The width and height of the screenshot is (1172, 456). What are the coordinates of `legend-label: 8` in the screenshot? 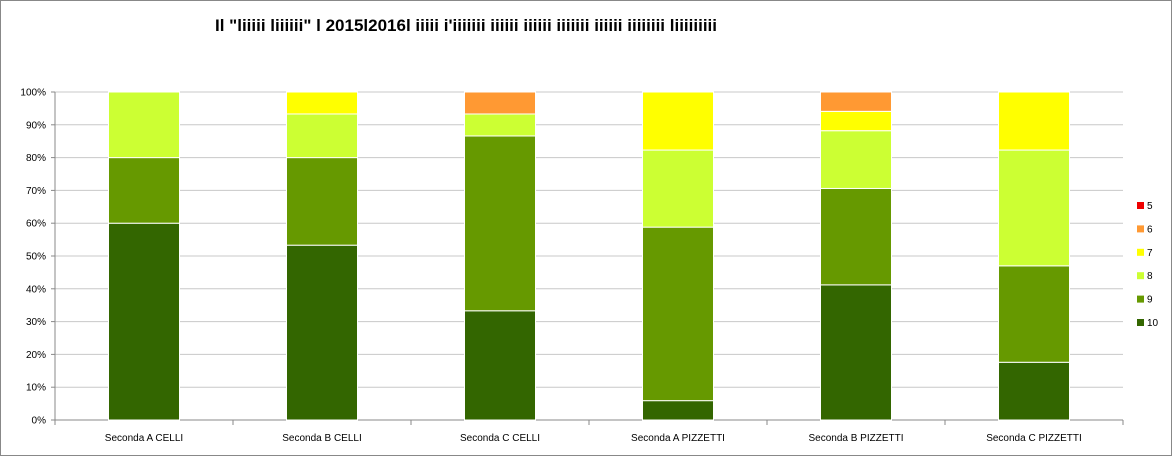 It's located at (1150, 276).